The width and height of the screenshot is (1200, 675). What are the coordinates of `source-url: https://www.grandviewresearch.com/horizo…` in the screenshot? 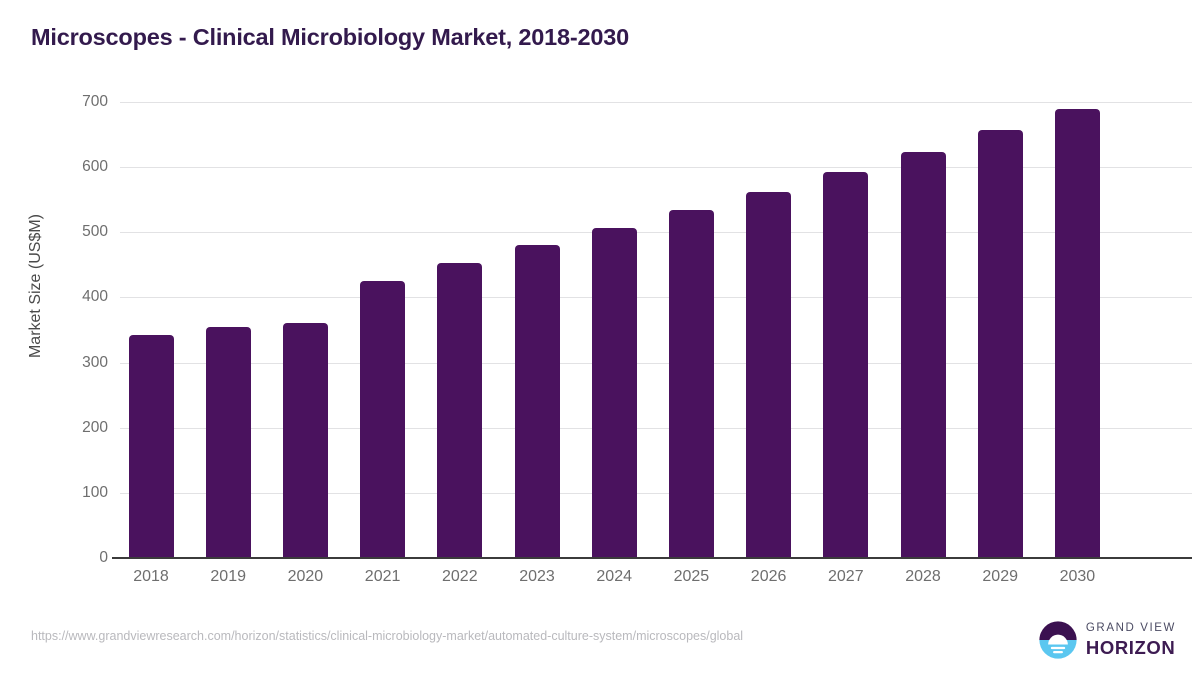 It's located at (387, 636).